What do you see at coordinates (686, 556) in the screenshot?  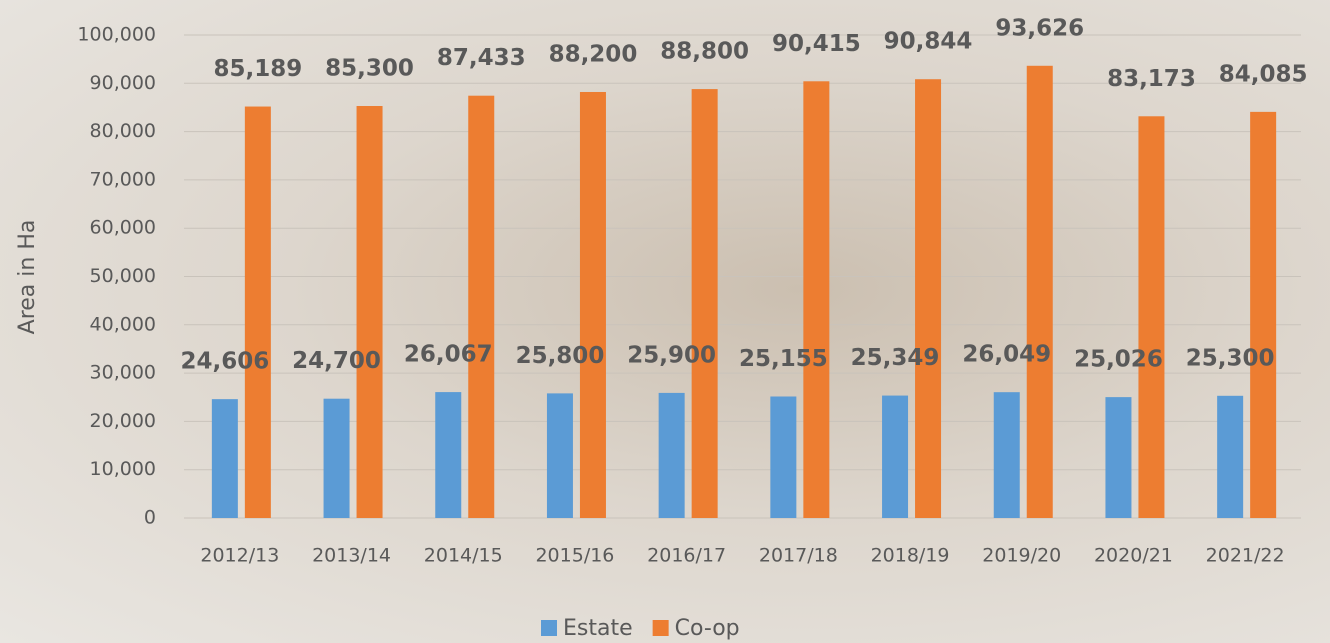 I see `x-tick-label: 2016/17` at bounding box center [686, 556].